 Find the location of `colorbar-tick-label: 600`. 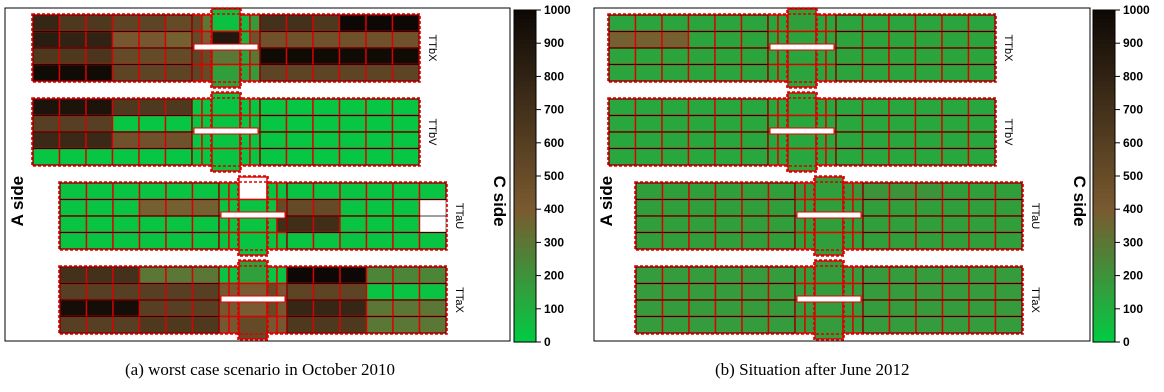

colorbar-tick-label: 600 is located at coordinates (1133, 143).